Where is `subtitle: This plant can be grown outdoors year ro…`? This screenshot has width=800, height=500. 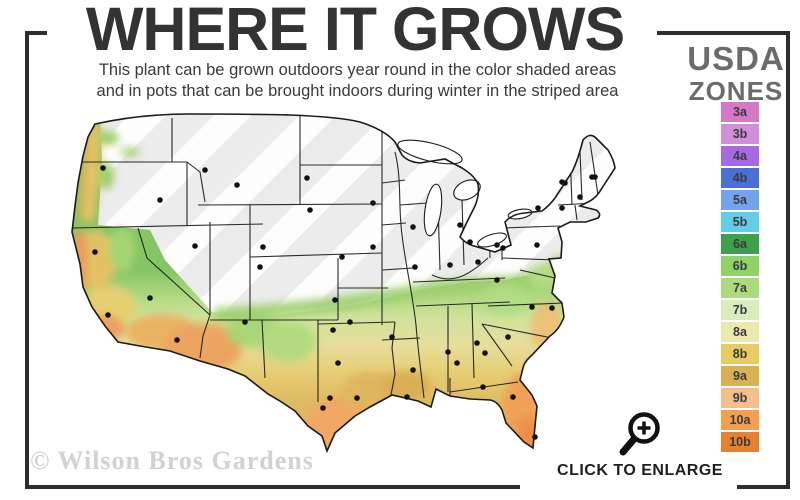
subtitle: This plant can be grown outdoors year ro… is located at coordinates (357, 81).